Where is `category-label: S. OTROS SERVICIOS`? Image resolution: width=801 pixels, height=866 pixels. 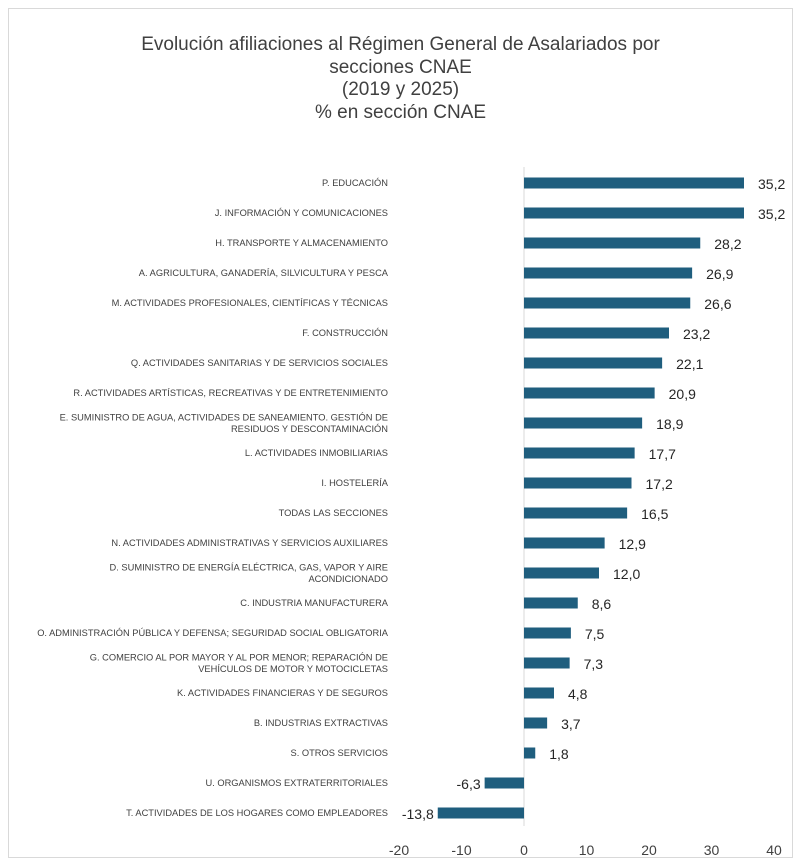 category-label: S. OTROS SERVICIOS is located at coordinates (339, 753).